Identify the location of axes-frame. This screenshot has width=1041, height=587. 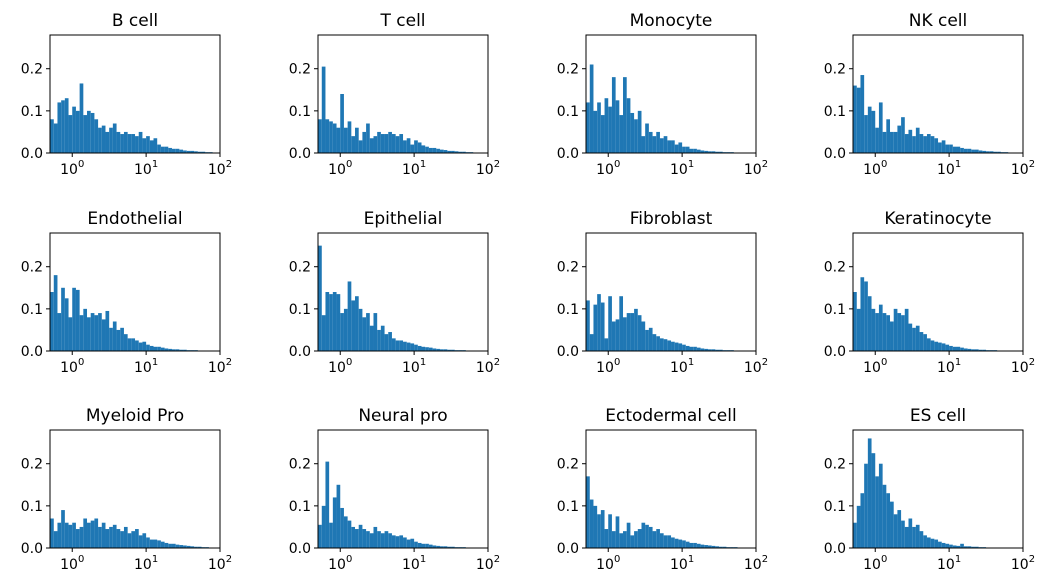
(135, 94).